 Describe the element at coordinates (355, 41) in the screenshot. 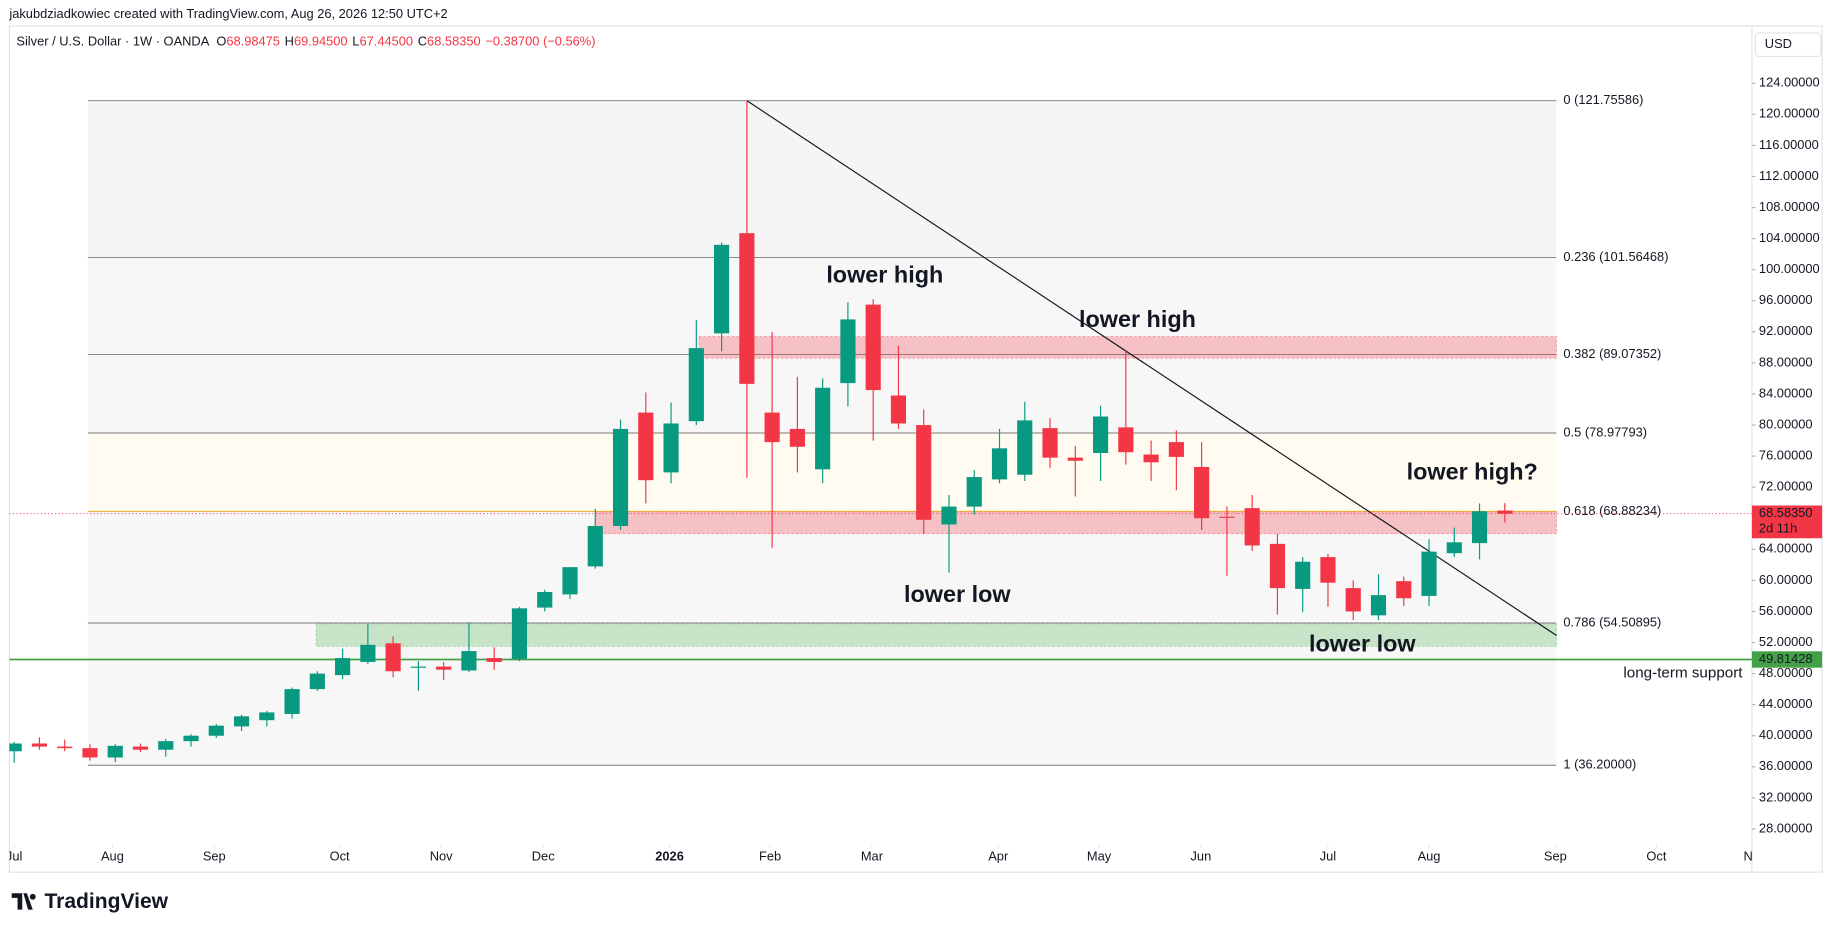

I see `ohlc-key: L` at that location.